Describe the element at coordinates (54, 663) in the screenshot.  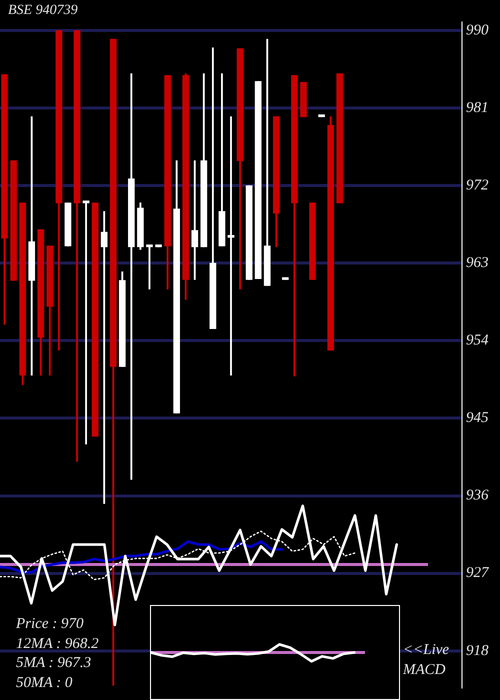
I see `annotation: 5MA : 967.3` at that location.